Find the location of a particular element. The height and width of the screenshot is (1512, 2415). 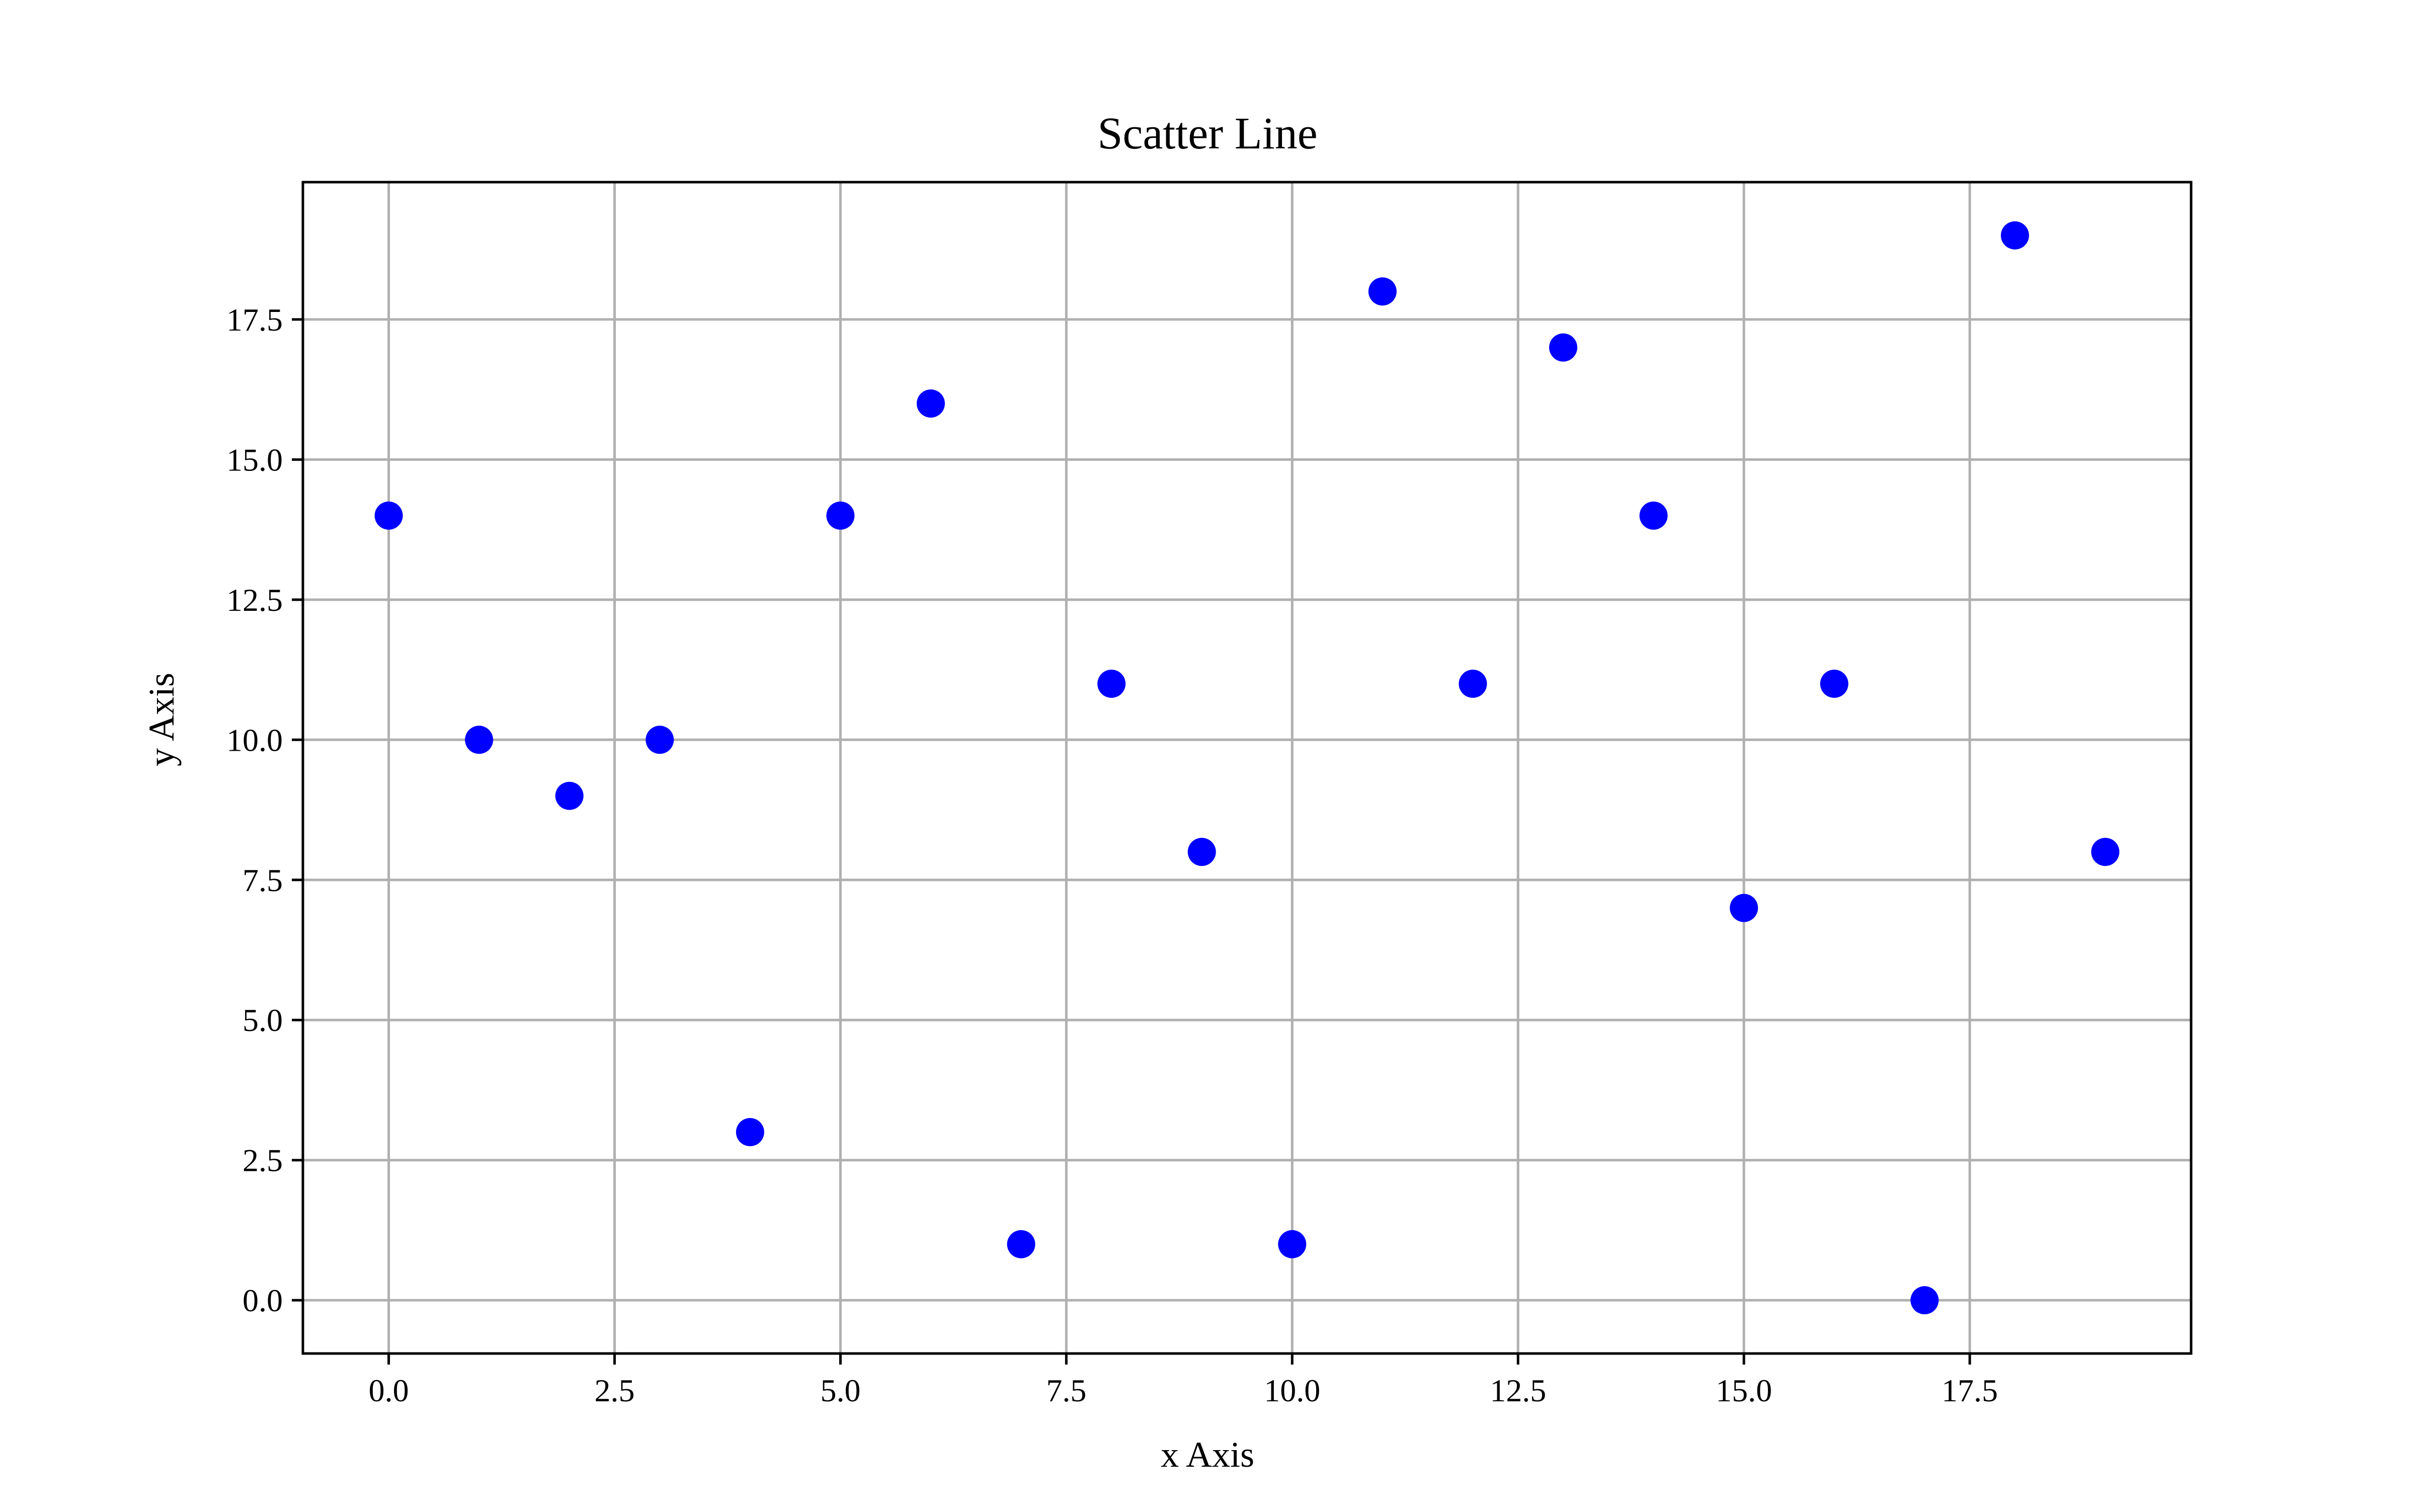

y-tick-label: 2.5 is located at coordinates (263, 1160).